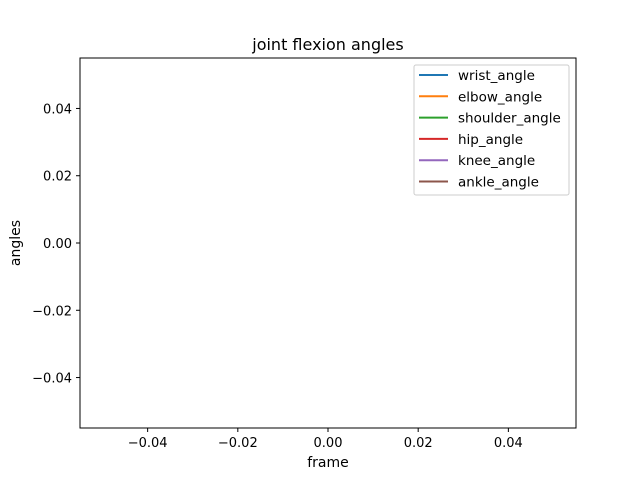 The height and width of the screenshot is (484, 640). I want to click on legend-frame, so click(491, 130).